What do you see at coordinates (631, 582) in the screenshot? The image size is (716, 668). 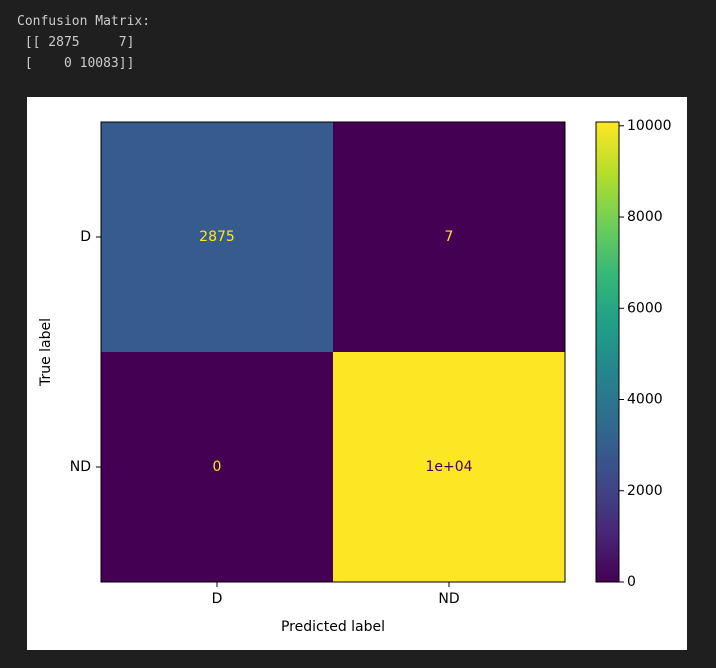 I see `colorbar-tick-label: 0` at bounding box center [631, 582].